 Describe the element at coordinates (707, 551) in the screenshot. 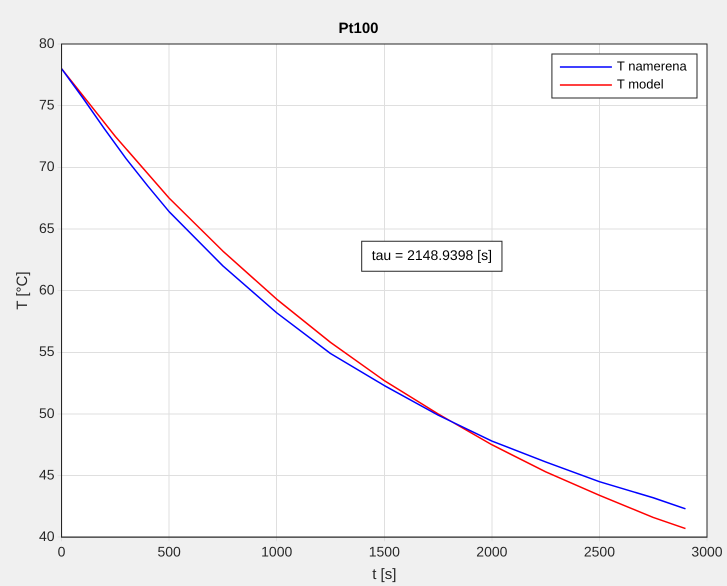

I see `x-tick-label: 3000` at that location.